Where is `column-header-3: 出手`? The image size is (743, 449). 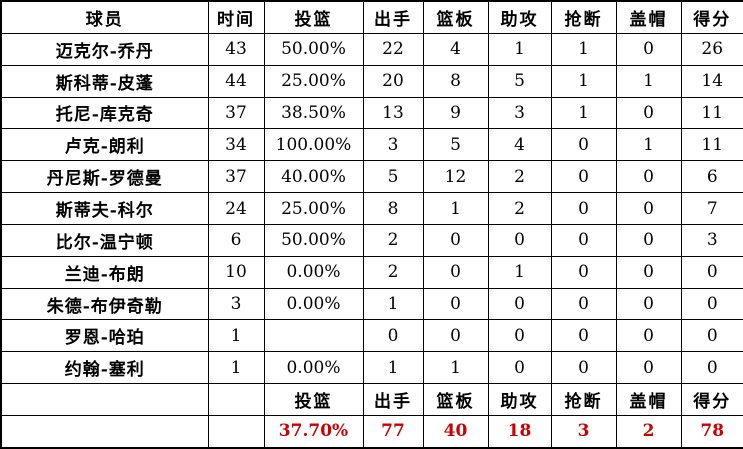
column-header-3: 出手 is located at coordinates (393, 17).